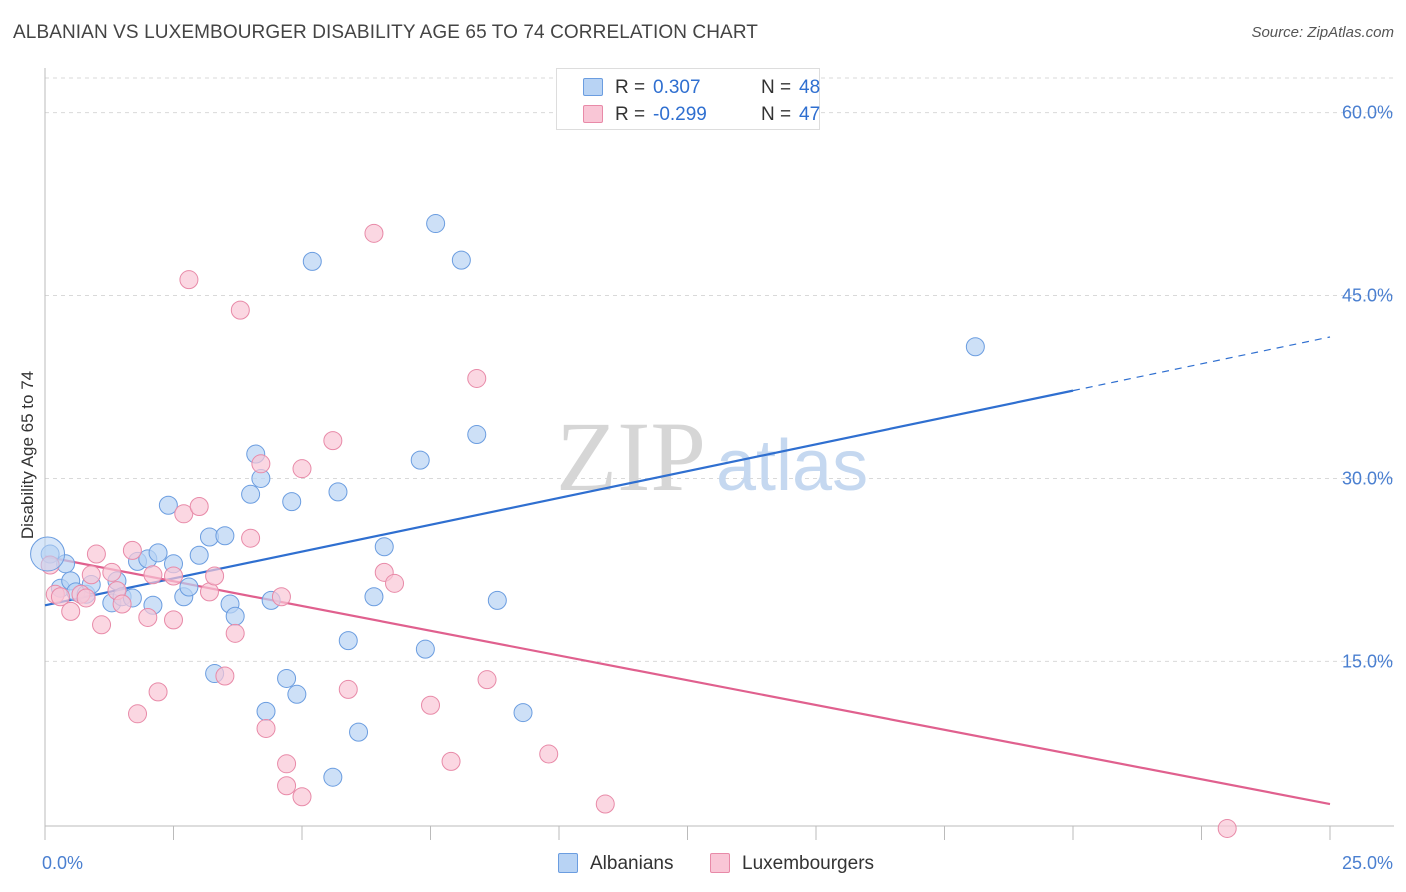 Image resolution: width=1406 pixels, height=892 pixels. Describe the element at coordinates (1367, 863) in the screenshot. I see `x-tick-label: 25.0%` at that location.